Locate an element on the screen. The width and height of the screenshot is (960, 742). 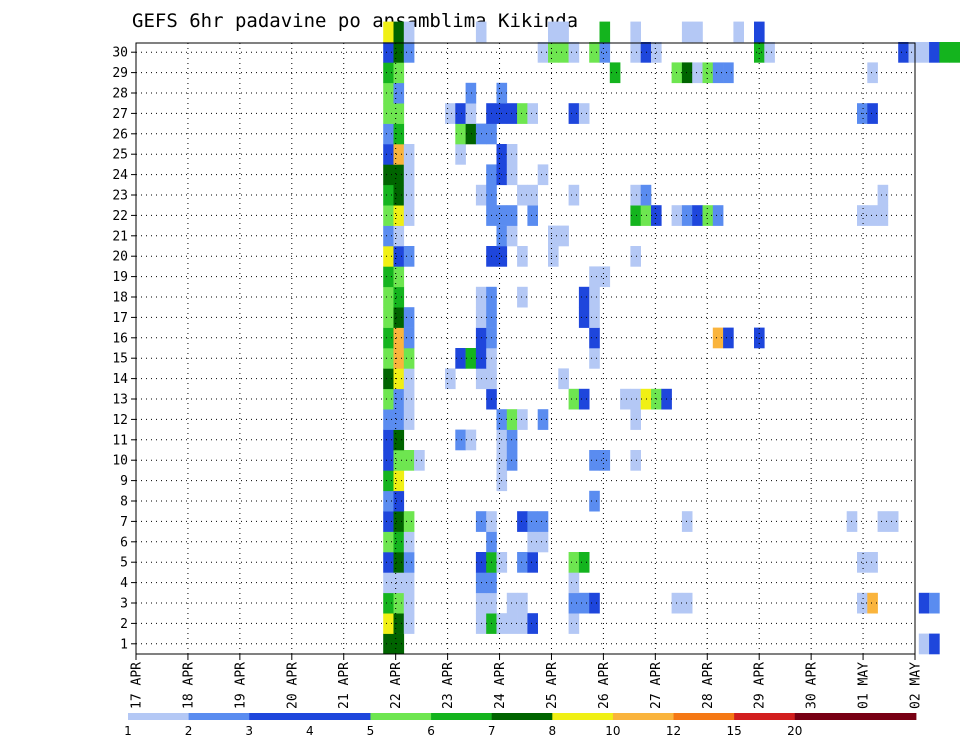
y-tick-label: 7 is located at coordinates (124, 522).